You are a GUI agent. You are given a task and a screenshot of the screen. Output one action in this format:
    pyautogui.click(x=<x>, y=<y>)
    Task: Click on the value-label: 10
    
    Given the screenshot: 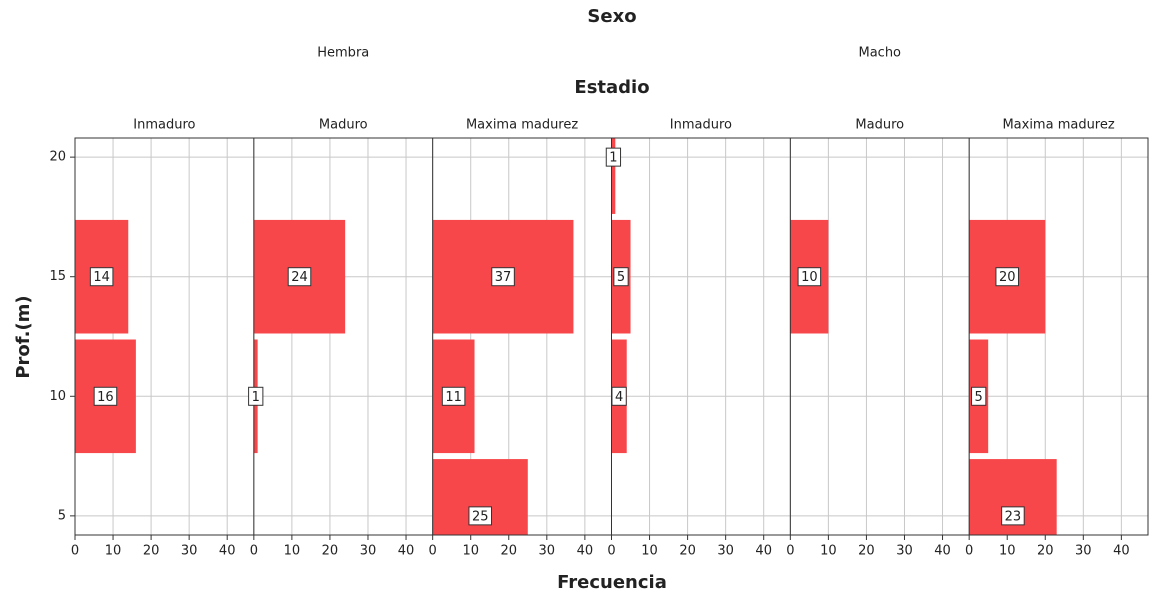 What is the action you would take?
    pyautogui.click(x=809, y=277)
    